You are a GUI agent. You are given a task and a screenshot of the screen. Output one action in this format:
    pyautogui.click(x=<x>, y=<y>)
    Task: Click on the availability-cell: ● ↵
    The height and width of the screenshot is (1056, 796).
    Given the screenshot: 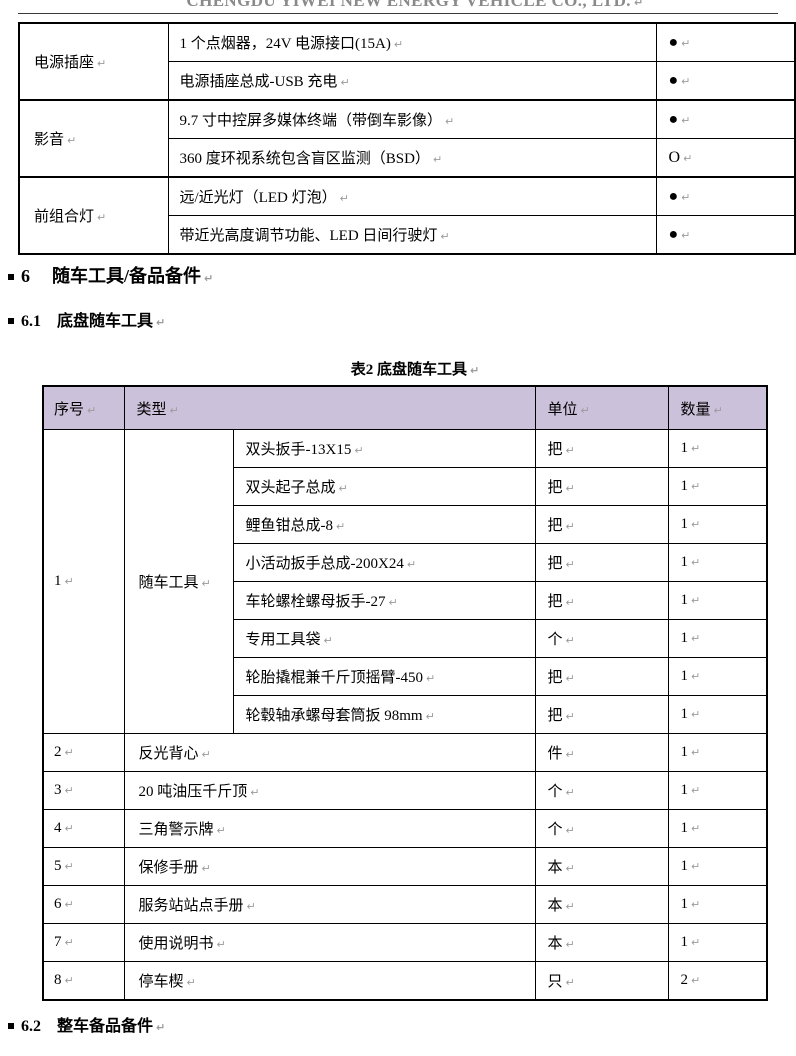 What is the action you would take?
    pyautogui.click(x=725, y=81)
    